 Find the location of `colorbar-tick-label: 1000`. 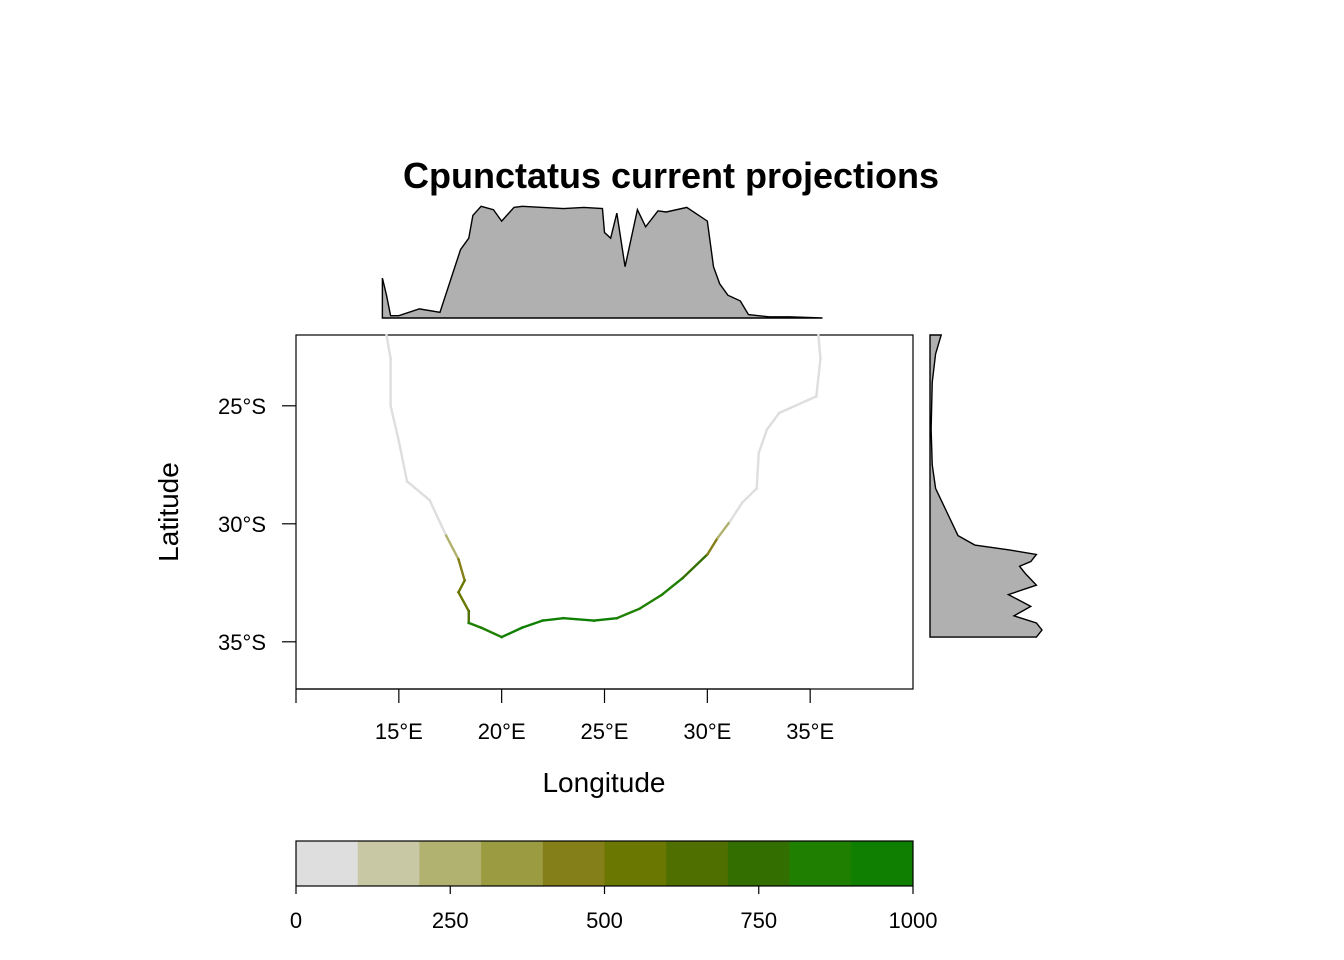

colorbar-tick-label: 1000 is located at coordinates (913, 920).